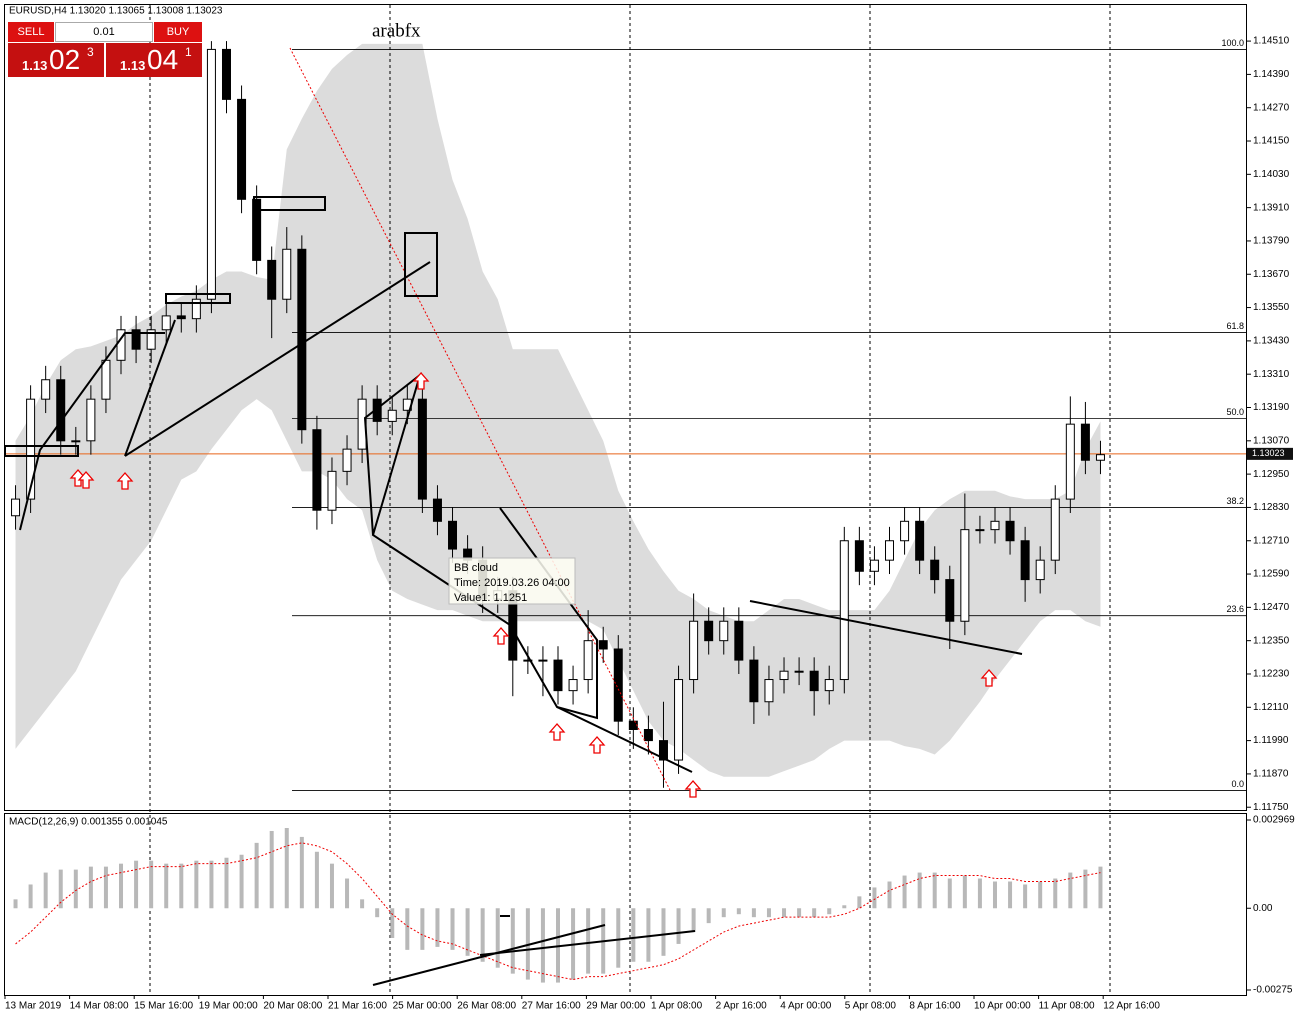 This screenshot has height=1020, width=1295. I want to click on price-fraction: 3, so click(90, 52).